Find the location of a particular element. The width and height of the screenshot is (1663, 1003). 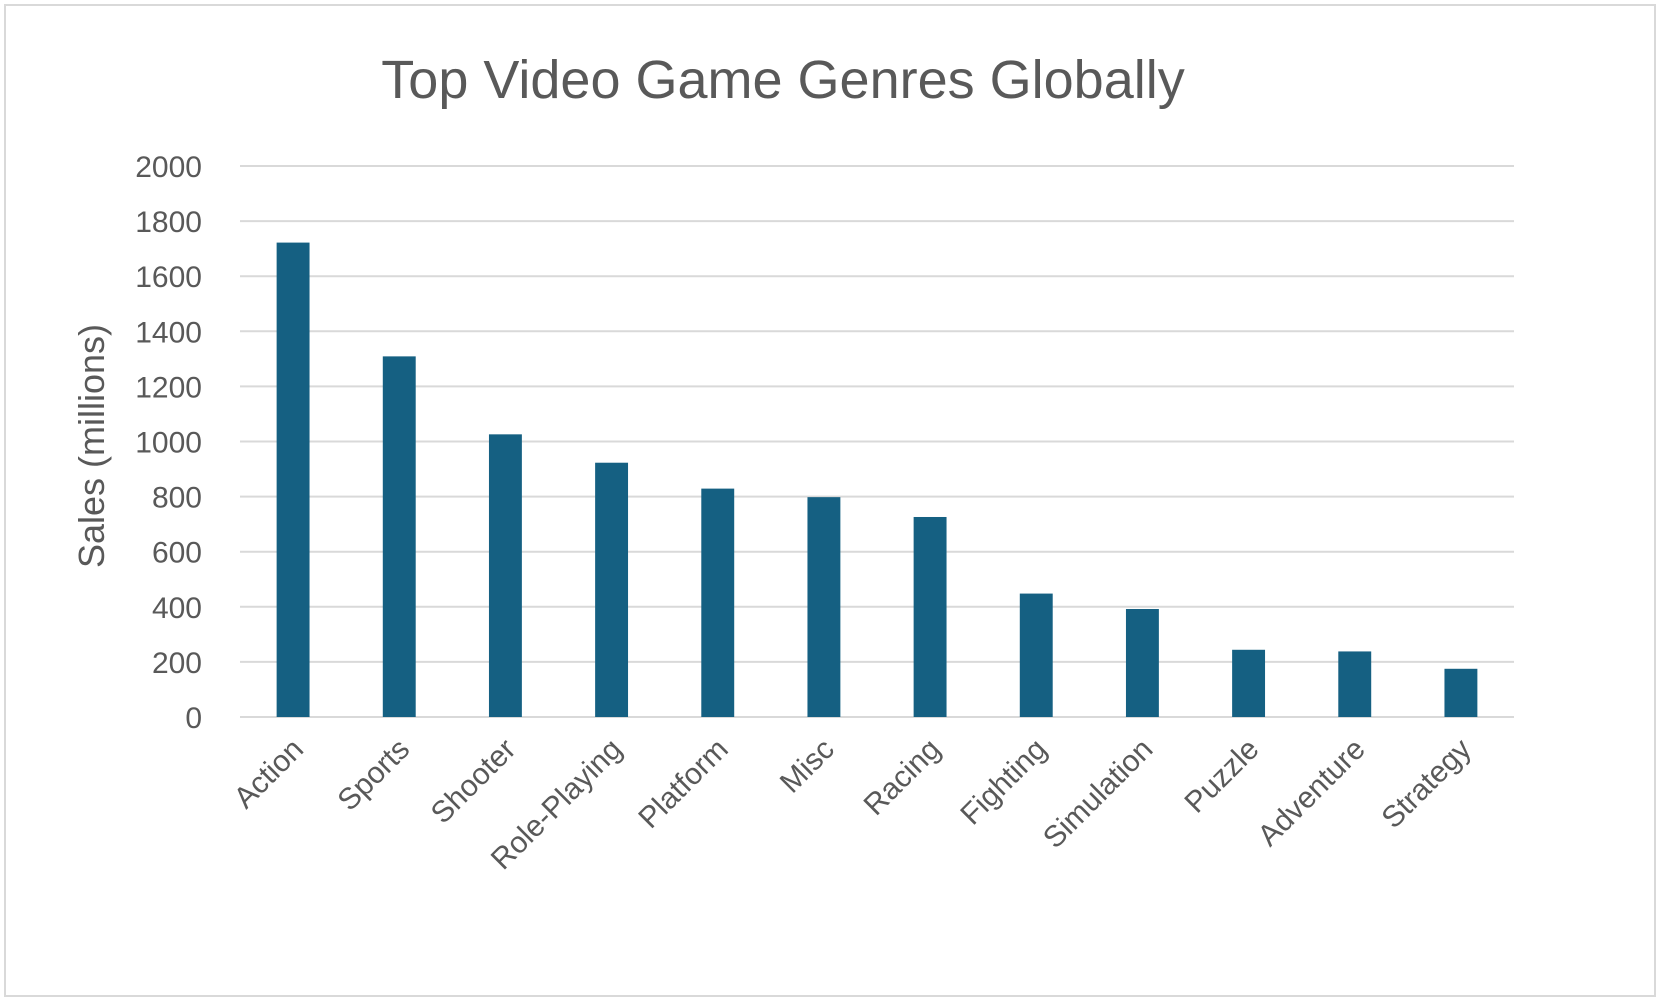

x-tick-label: Shooter is located at coordinates (474, 782).